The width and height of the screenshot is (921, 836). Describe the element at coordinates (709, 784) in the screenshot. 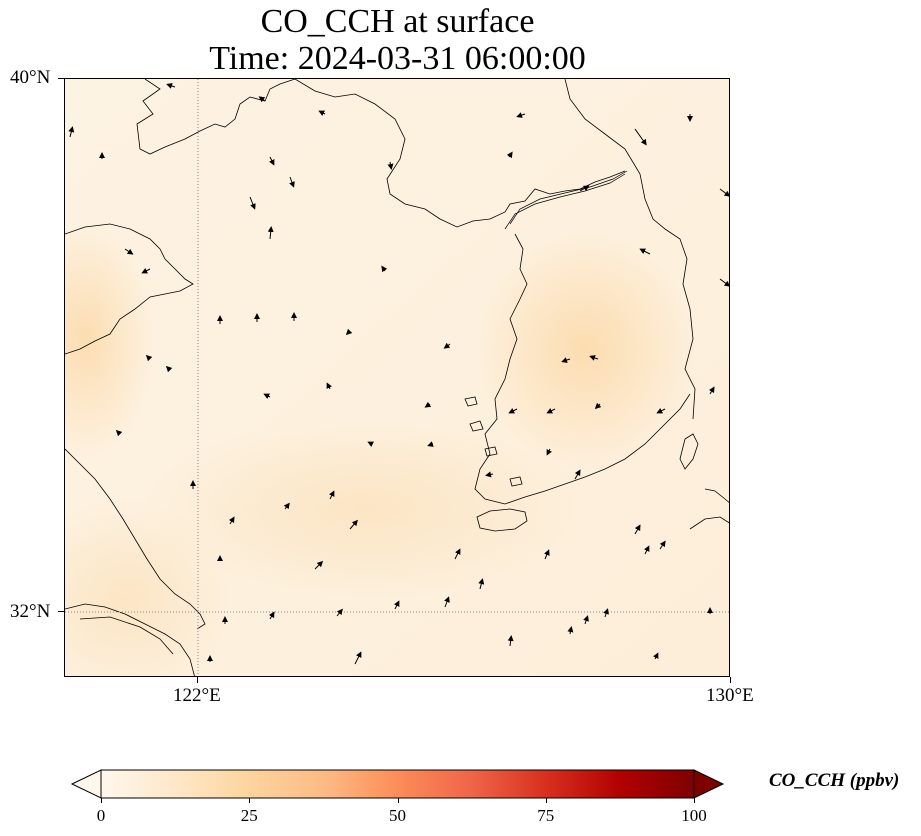

I see `colorbar-extend-high` at that location.